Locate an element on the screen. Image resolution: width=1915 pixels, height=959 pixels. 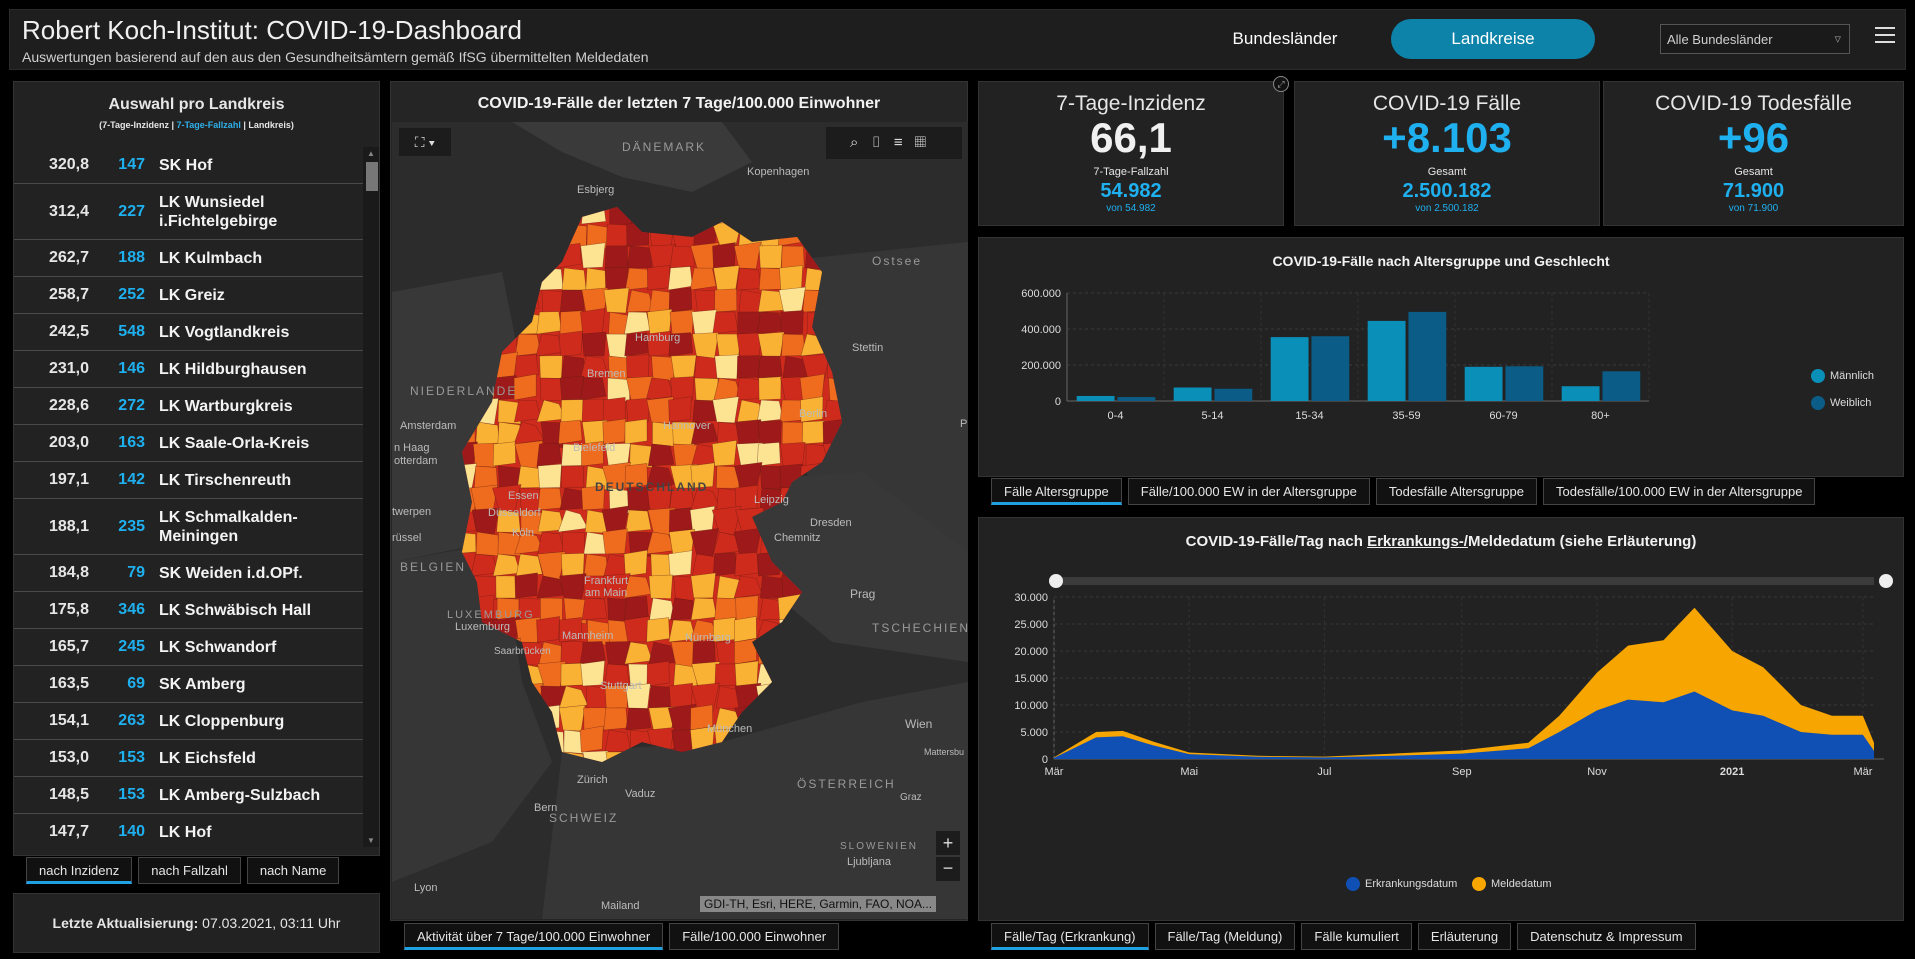
tab-faelle-tag-meldung: Fälle/Tag (Meldung) is located at coordinates (1225, 936).